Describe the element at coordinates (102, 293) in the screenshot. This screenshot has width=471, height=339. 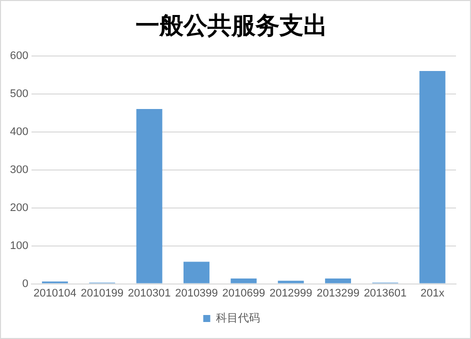
I see `x-tick-label: 2010199` at that location.